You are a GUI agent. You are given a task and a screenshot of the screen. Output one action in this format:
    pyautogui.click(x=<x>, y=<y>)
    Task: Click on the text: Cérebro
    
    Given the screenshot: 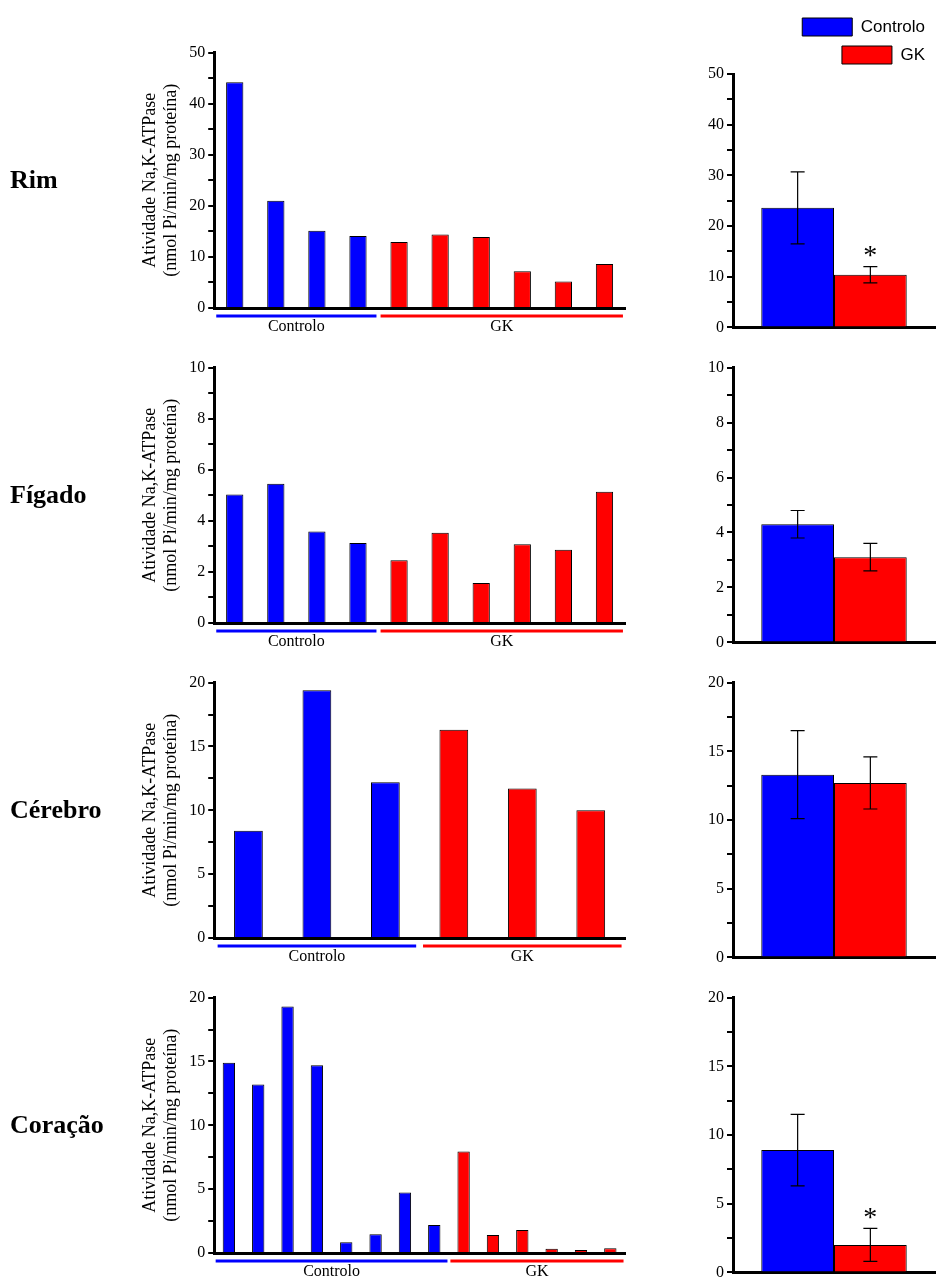 What is the action you would take?
    pyautogui.click(x=56, y=810)
    